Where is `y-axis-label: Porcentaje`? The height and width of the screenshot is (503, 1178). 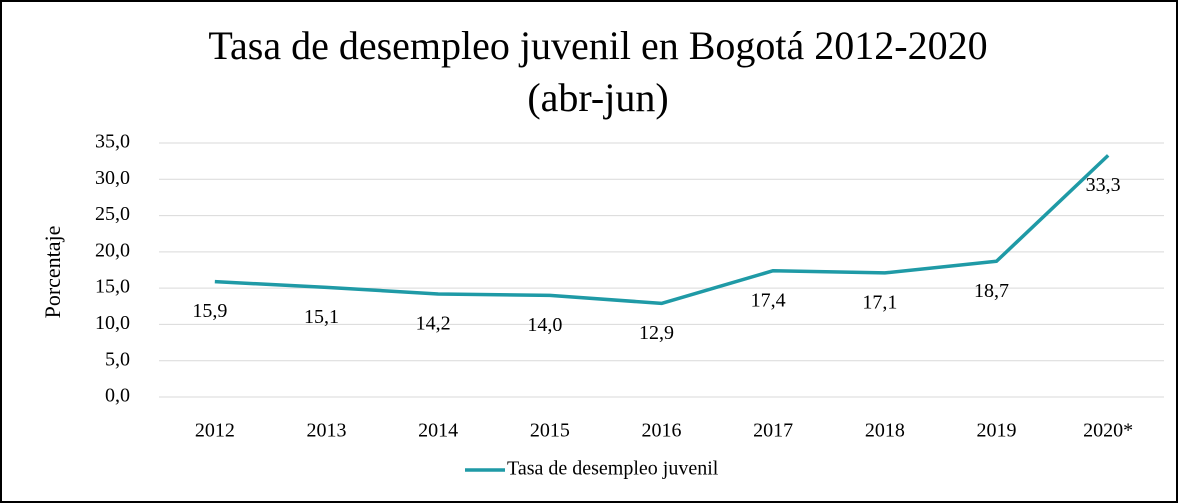
y-axis-label: Porcentaje is located at coordinates (52, 272).